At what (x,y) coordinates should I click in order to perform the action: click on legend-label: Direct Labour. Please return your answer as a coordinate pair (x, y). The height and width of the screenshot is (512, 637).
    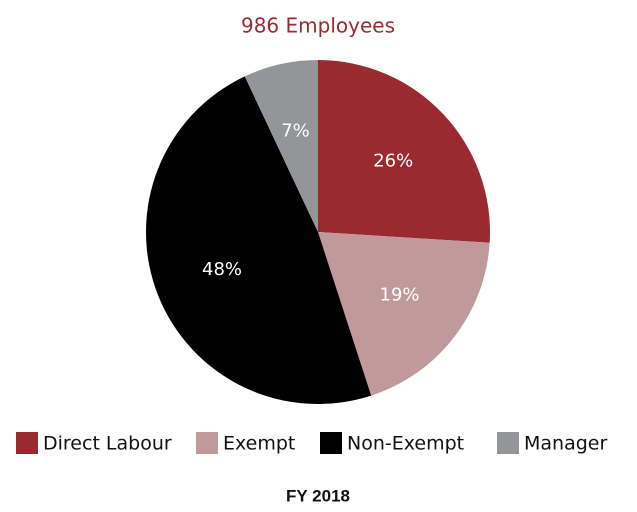
    Looking at the image, I should click on (107, 444).